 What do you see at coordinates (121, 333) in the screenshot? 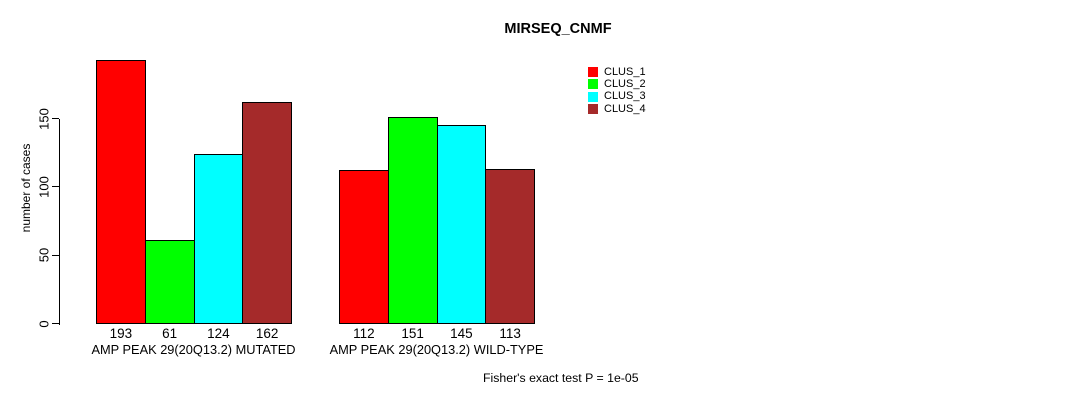
I see `bar-value-label: 193` at bounding box center [121, 333].